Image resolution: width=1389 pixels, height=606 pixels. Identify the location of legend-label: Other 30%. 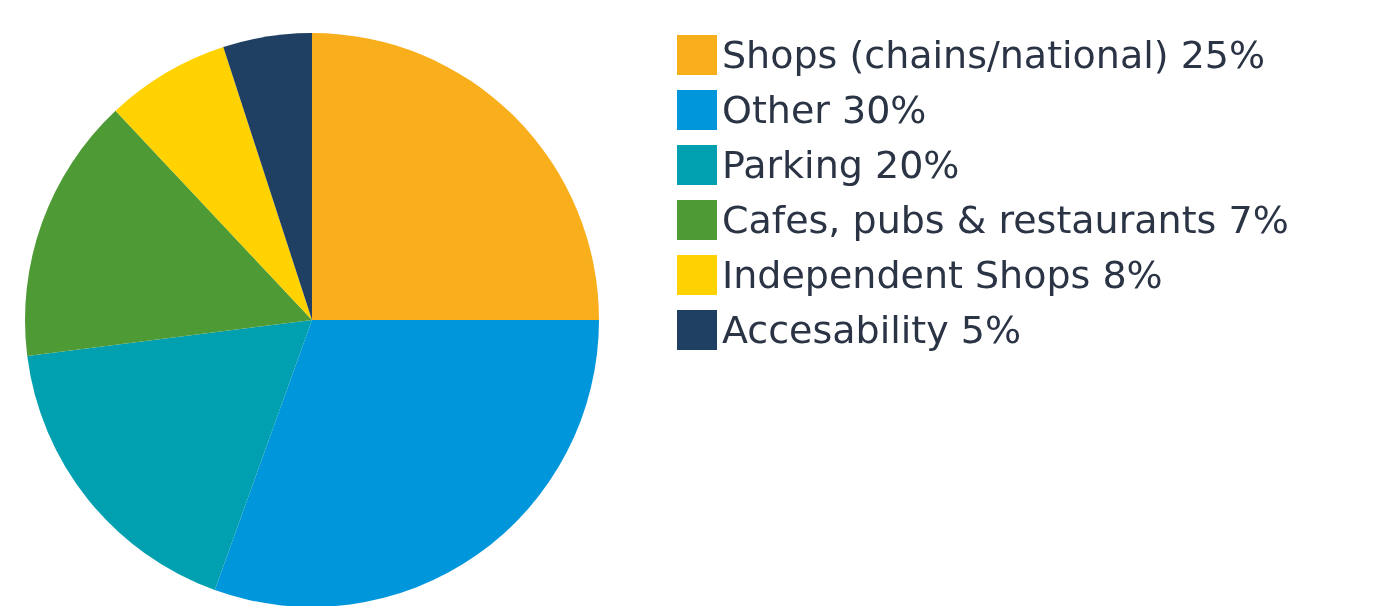
(824, 110).